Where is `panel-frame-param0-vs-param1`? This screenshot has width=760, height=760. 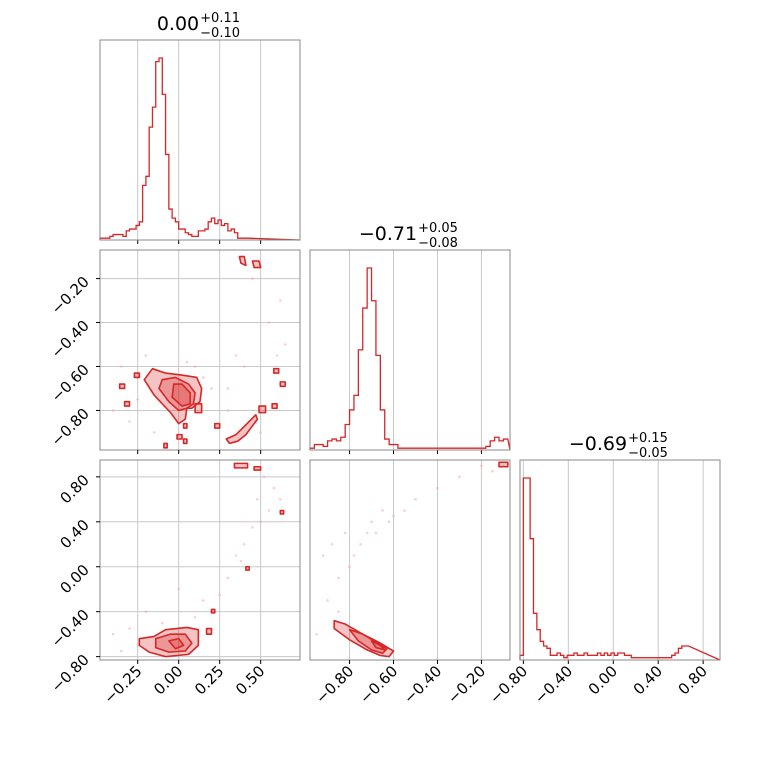
panel-frame-param0-vs-param1 is located at coordinates (200, 350).